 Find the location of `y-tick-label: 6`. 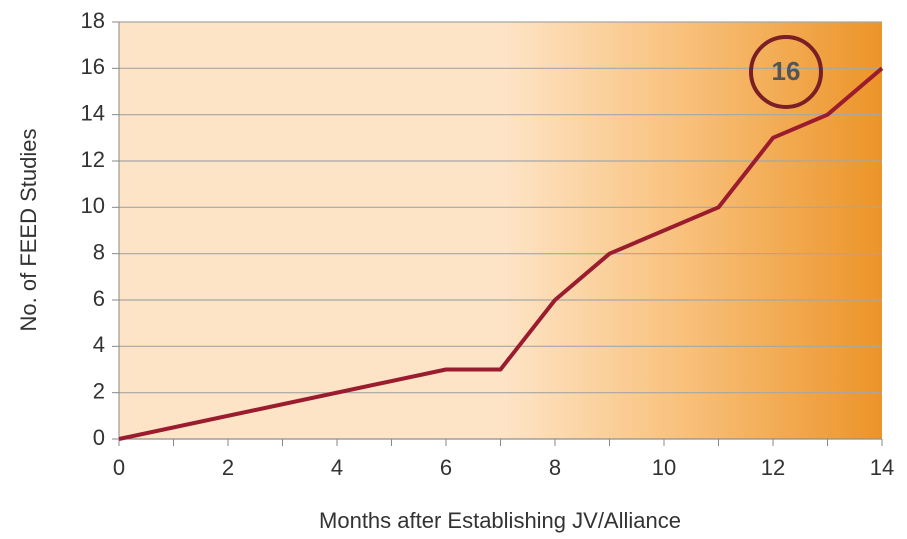

y-tick-label: 6 is located at coordinates (99, 298).